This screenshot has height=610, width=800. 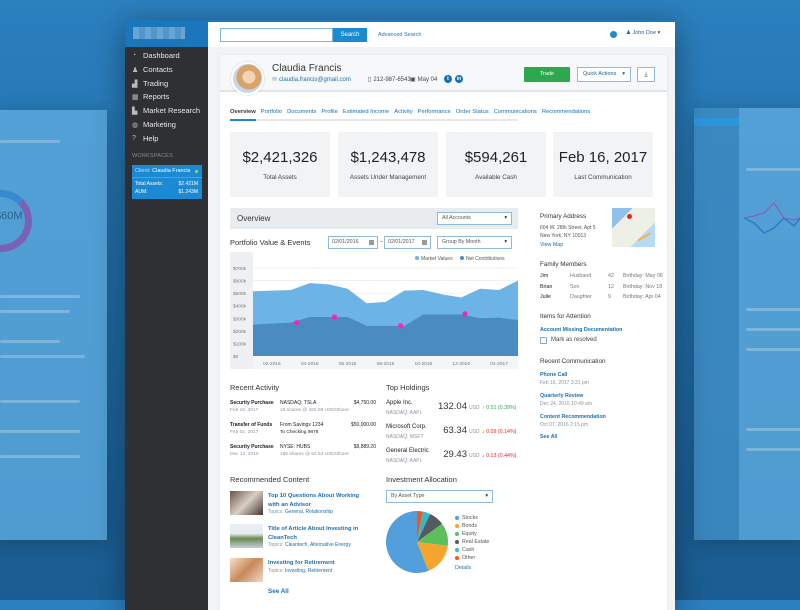 I want to click on user-menu: ♟ John Doe ▾, so click(x=643, y=33).